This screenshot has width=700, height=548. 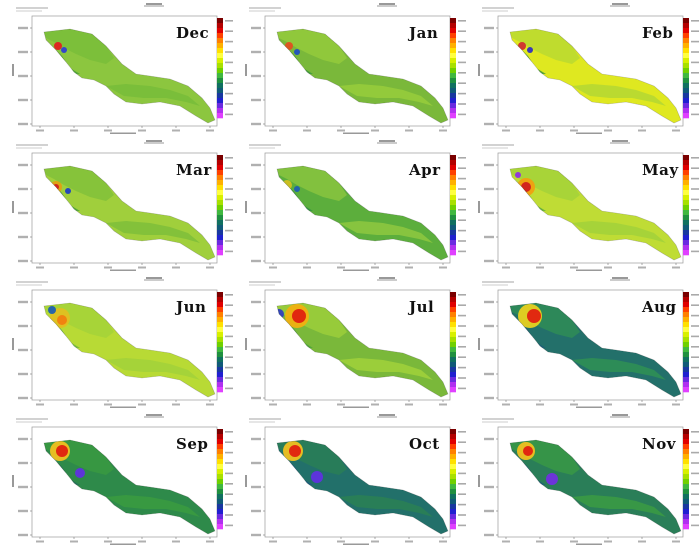 I want to click on map-panel-jun: Jun, so click(x=123, y=342).